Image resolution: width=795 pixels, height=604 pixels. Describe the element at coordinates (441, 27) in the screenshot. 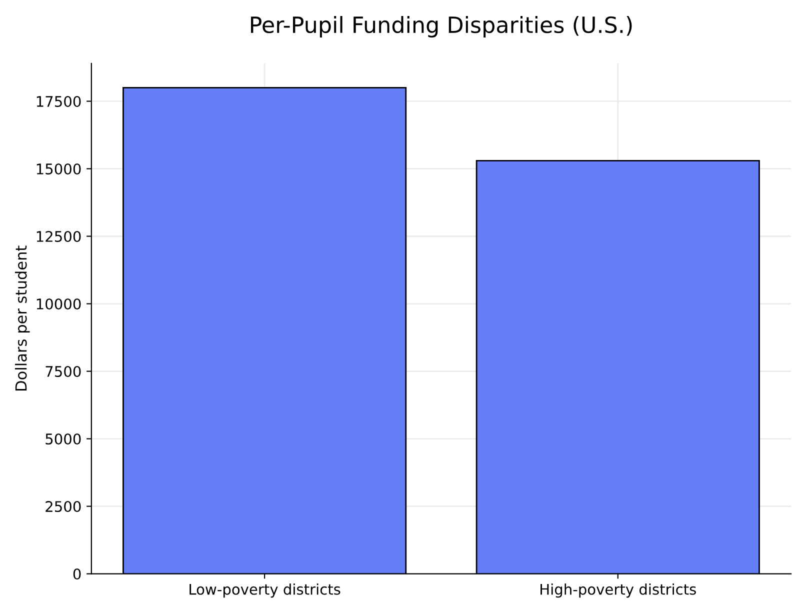

I see `chart-title: Per-Pupil Funding Disparities (U.S.)` at that location.